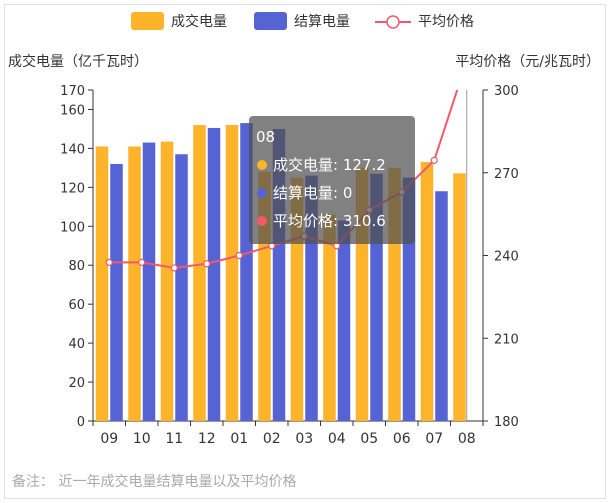 The height and width of the screenshot is (503, 610). What do you see at coordinates (72, 227) in the screenshot?
I see `y-left-tick-label-5: 100` at bounding box center [72, 227].